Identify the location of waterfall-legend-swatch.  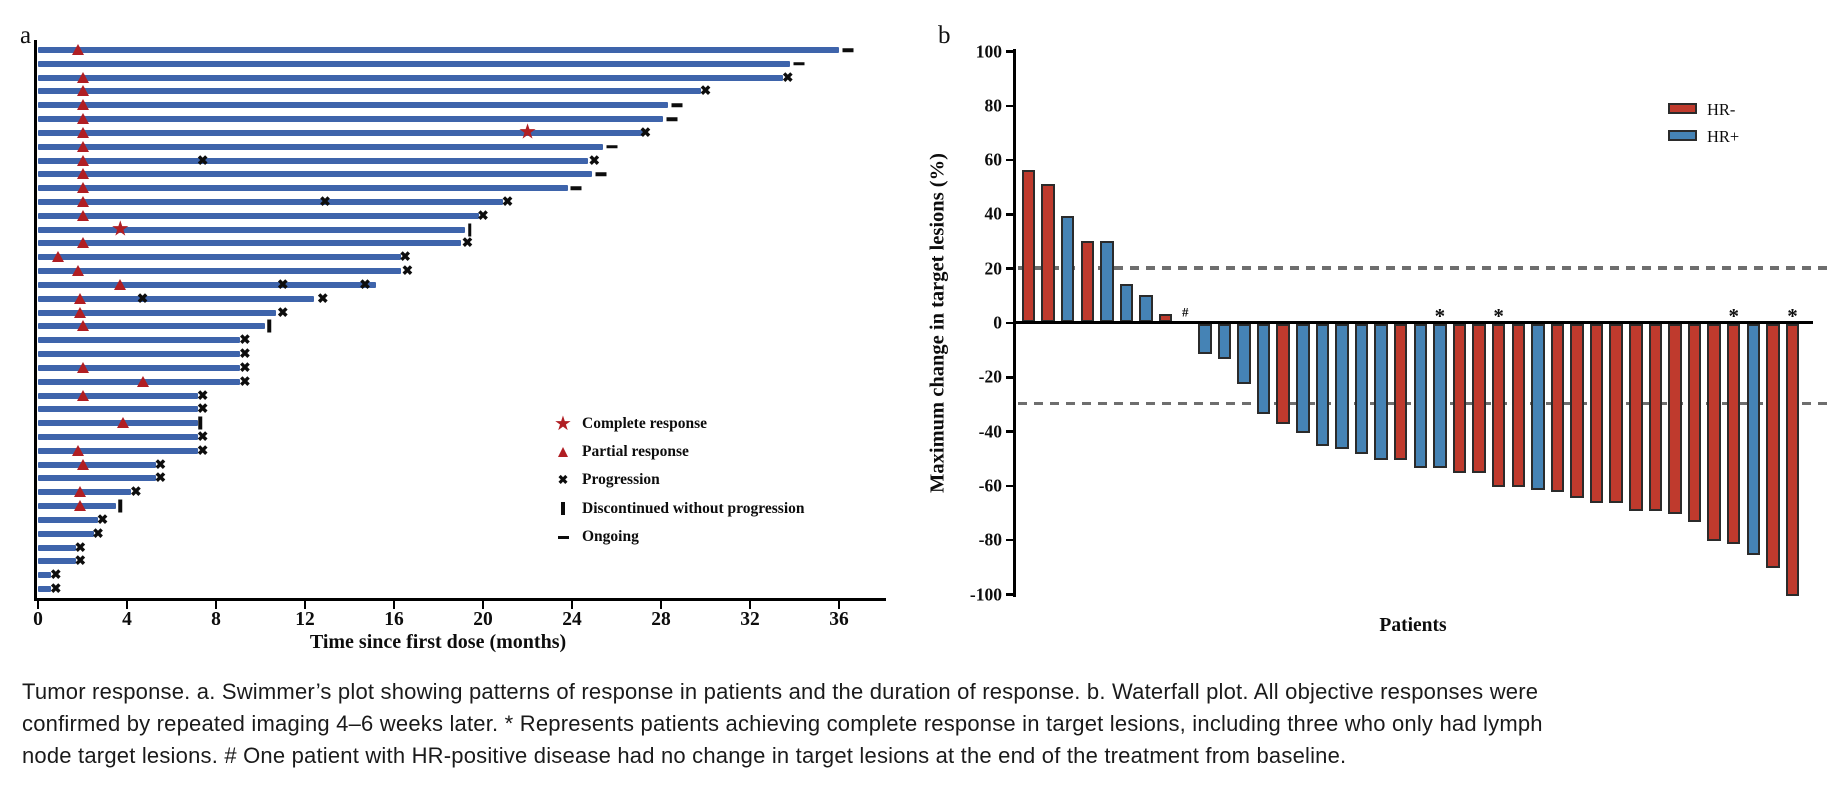
(1682, 108).